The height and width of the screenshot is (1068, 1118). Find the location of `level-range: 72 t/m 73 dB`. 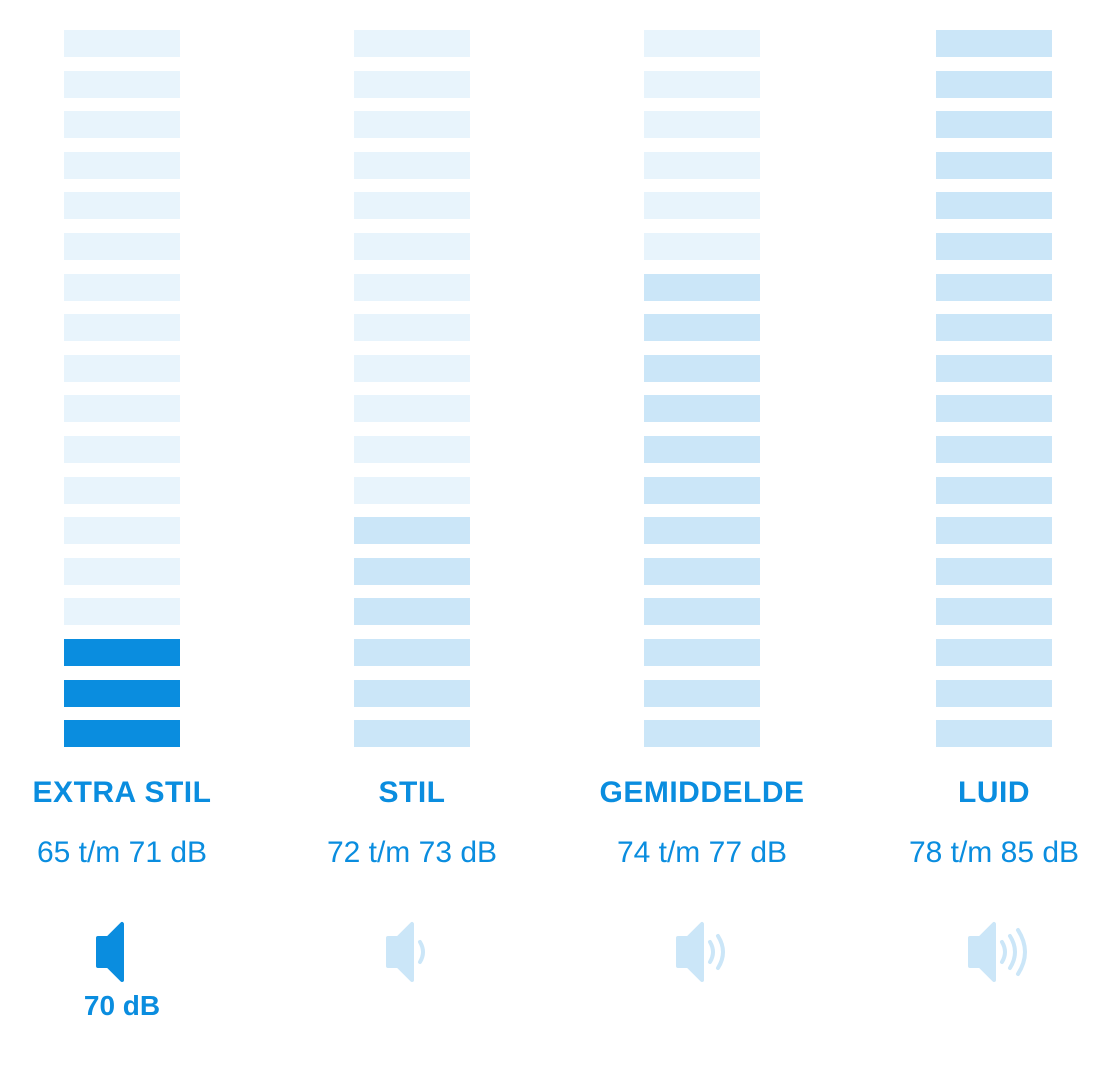

level-range: 72 t/m 73 dB is located at coordinates (412, 852).